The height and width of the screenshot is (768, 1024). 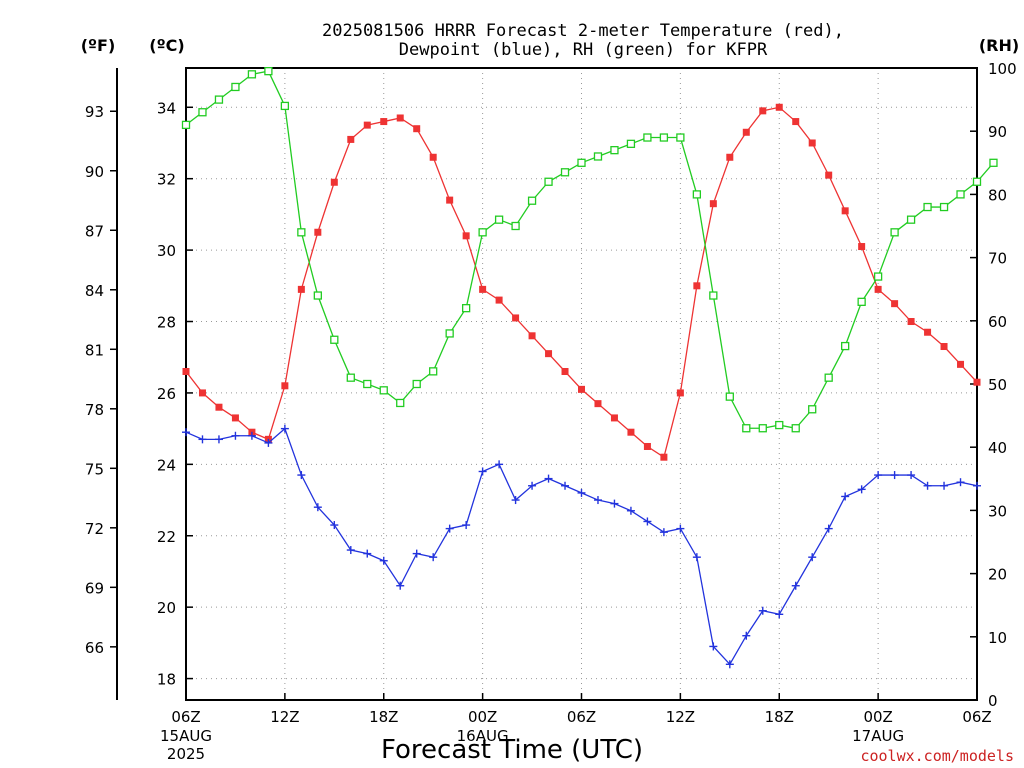 What do you see at coordinates (166, 680) in the screenshot?
I see `celsius-tick-label: 18` at bounding box center [166, 680].